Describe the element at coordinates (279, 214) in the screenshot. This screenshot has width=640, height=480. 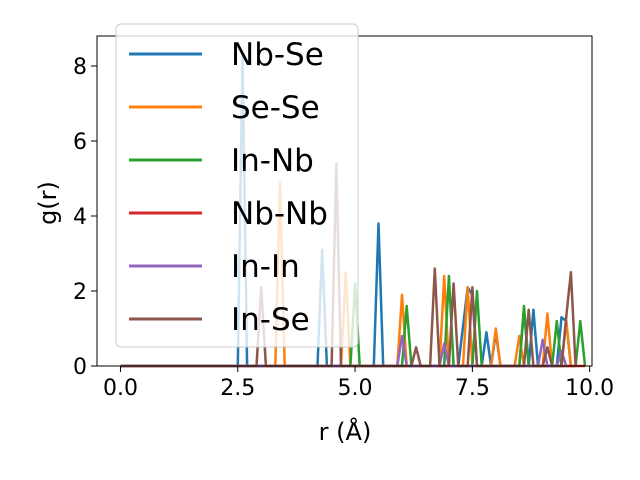
I see `legend-label-nb-nb: Nb-Nb` at that location.